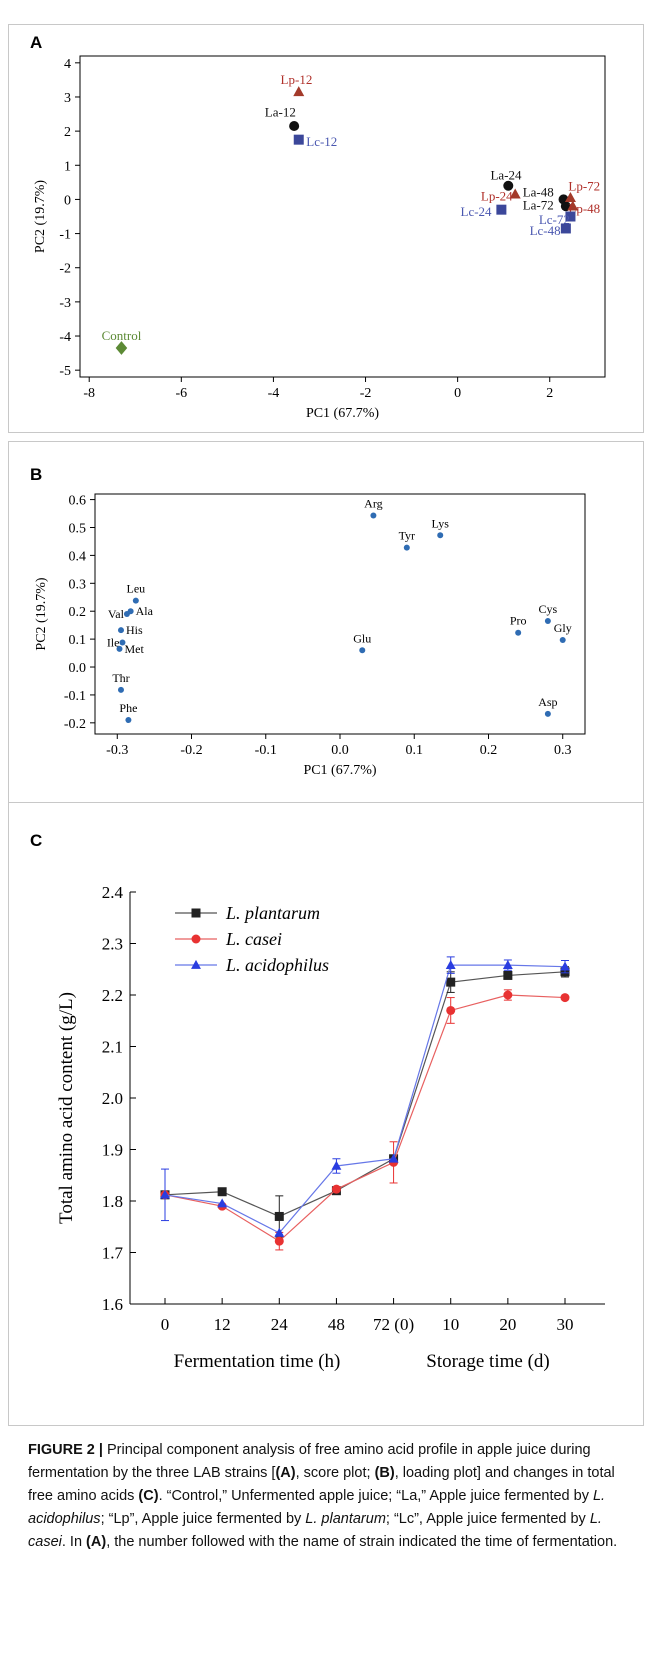  What do you see at coordinates (518, 632) in the screenshot?
I see `loading-point-pro` at bounding box center [518, 632].